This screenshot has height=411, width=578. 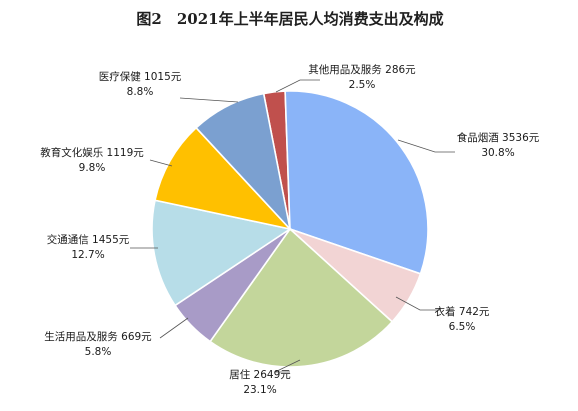 What do you see at coordinates (140, 92) in the screenshot?
I see `slice-percent-label: 8.8%` at bounding box center [140, 92].